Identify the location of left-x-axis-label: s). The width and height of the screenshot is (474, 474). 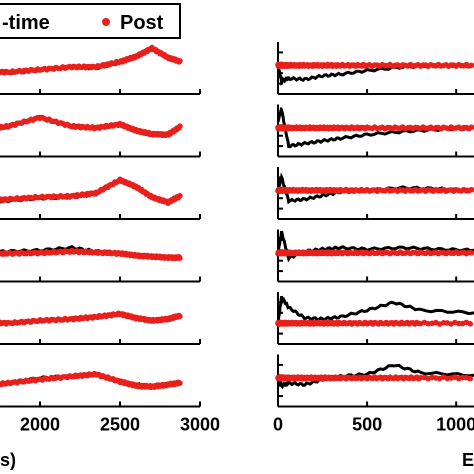
(8, 460).